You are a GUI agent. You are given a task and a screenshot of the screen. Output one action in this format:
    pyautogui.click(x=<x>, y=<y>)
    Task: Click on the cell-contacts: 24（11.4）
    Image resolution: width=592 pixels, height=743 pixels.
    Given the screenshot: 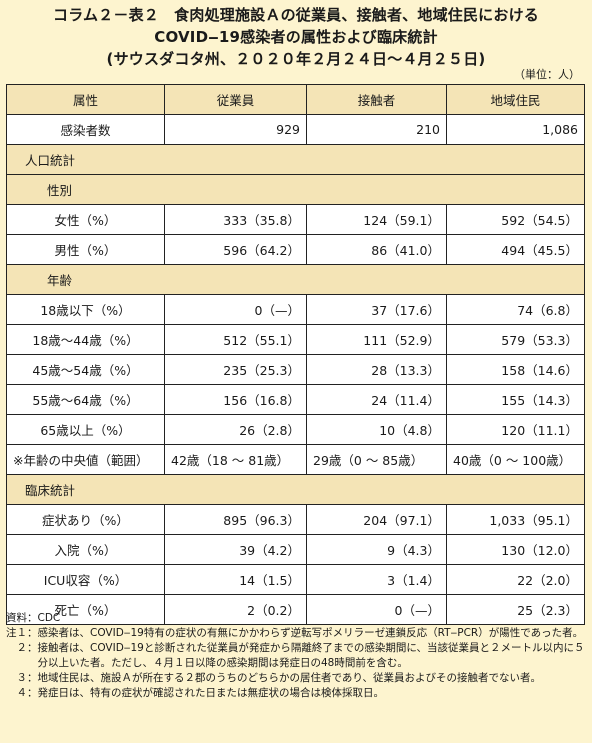 What is the action you would take?
    pyautogui.click(x=376, y=399)
    